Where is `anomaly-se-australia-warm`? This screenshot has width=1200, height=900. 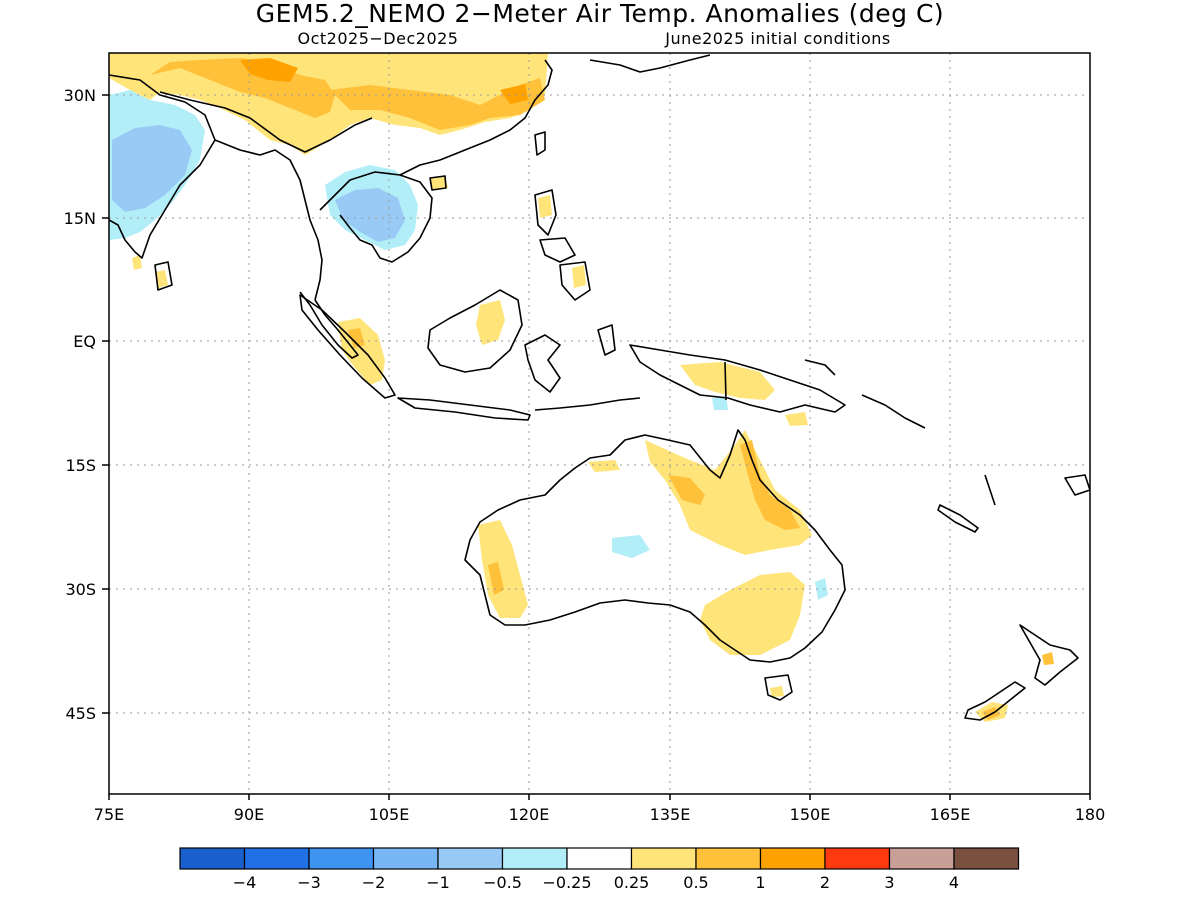
anomaly-se-australia-warm is located at coordinates (752, 613).